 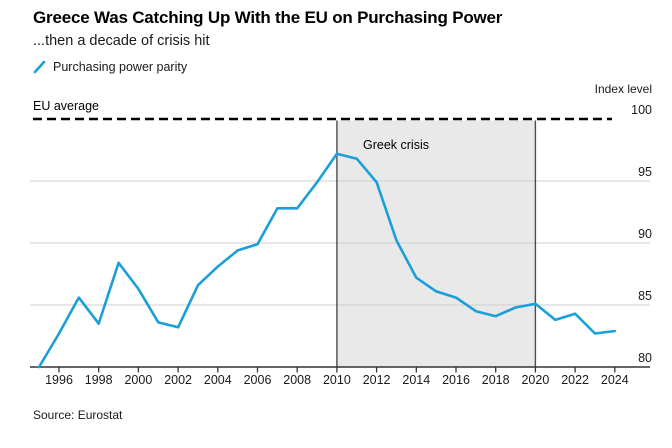 What do you see at coordinates (217, 380) in the screenshot?
I see `x-axis-tick-label: 2004` at bounding box center [217, 380].